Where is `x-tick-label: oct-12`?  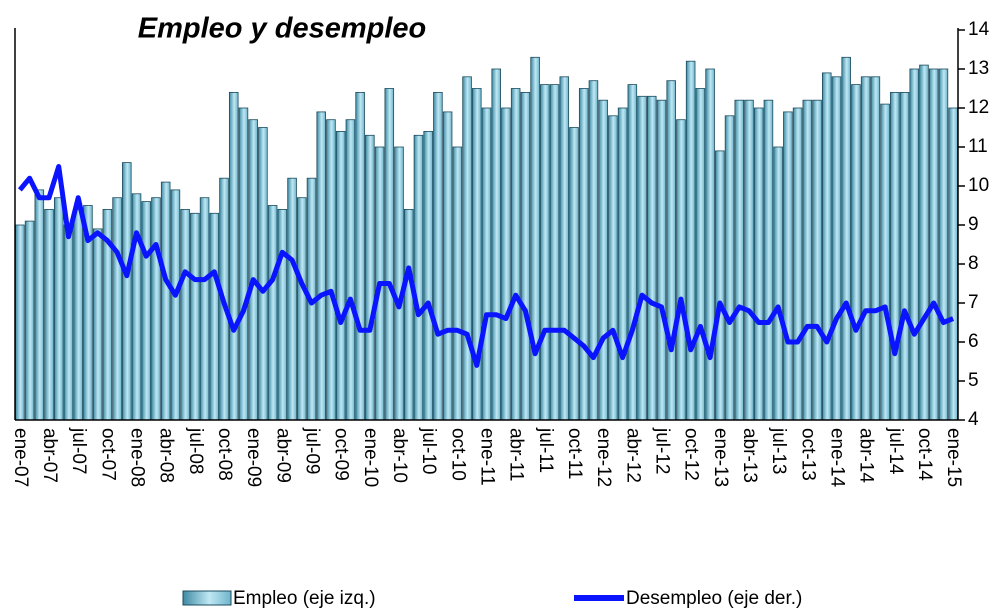
x-tick-label: oct-12 is located at coordinates (691, 454).